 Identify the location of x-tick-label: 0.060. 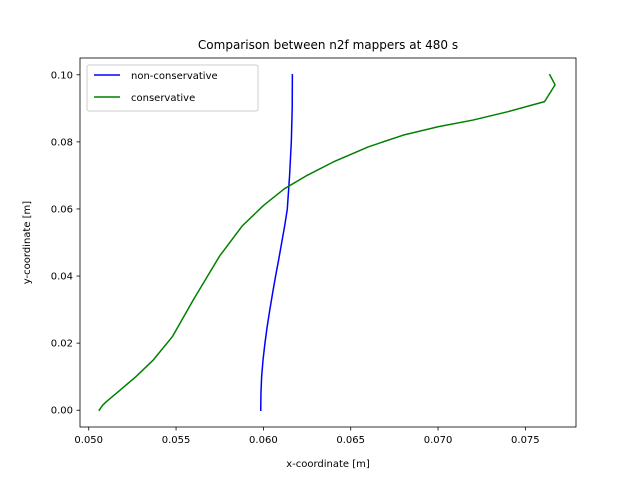
(263, 440).